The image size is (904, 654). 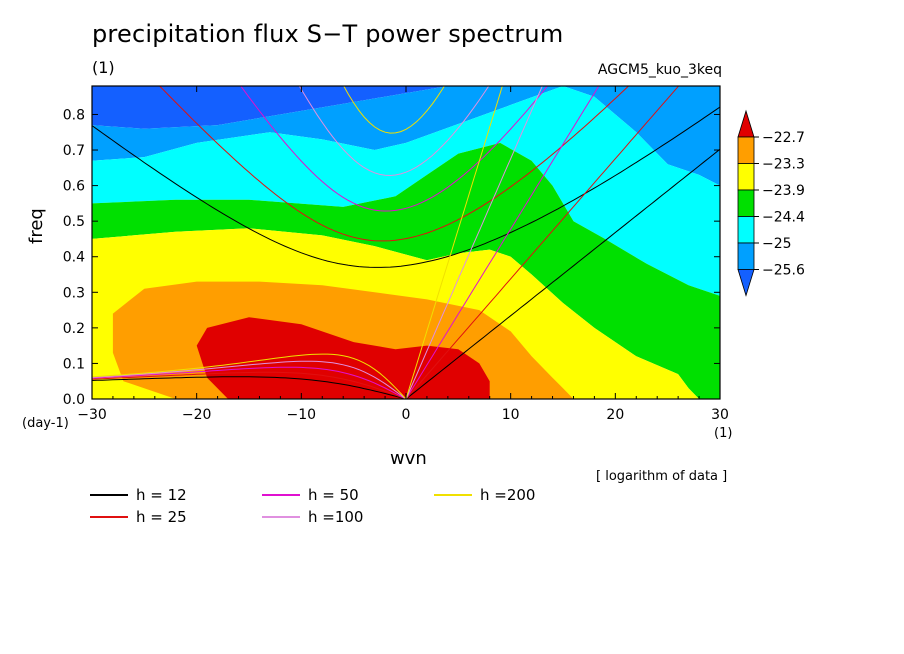 I want to click on colorbar-label: −24.4, so click(x=783, y=218).